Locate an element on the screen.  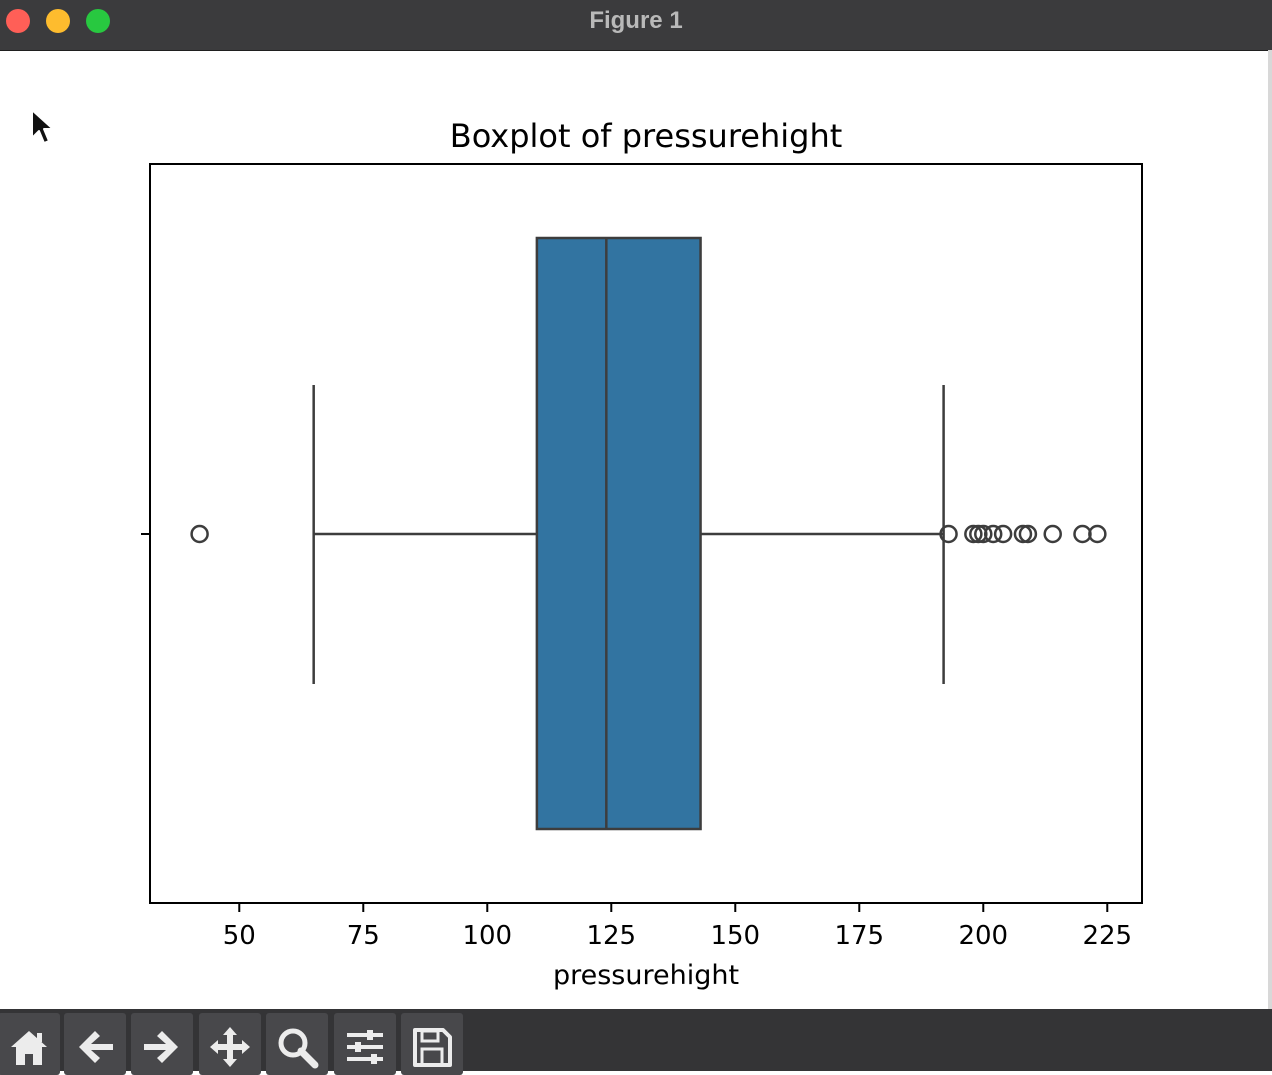
iqr-box is located at coordinates (618, 533).